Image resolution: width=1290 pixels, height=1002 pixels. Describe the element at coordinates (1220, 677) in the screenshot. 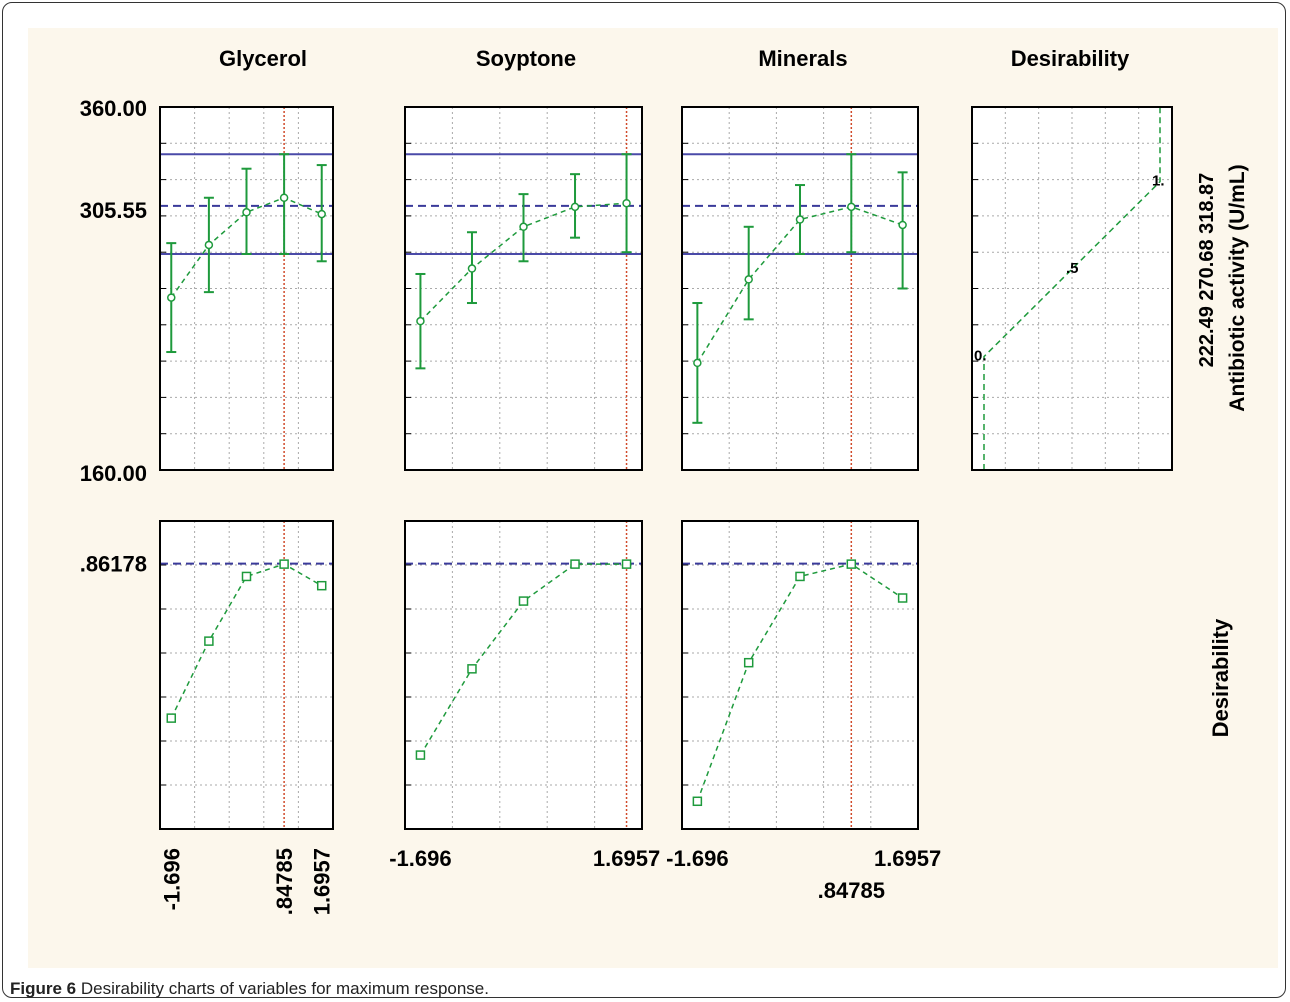

I see `desirability-axis-label: Desirability` at that location.